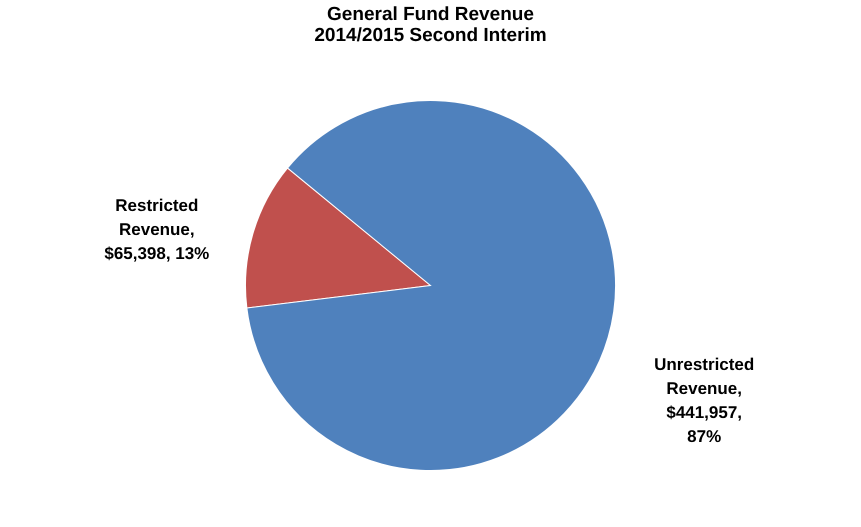  What do you see at coordinates (157, 229) in the screenshot?
I see `slice-label: Restricted Revenue, $65,398, 13%` at bounding box center [157, 229].